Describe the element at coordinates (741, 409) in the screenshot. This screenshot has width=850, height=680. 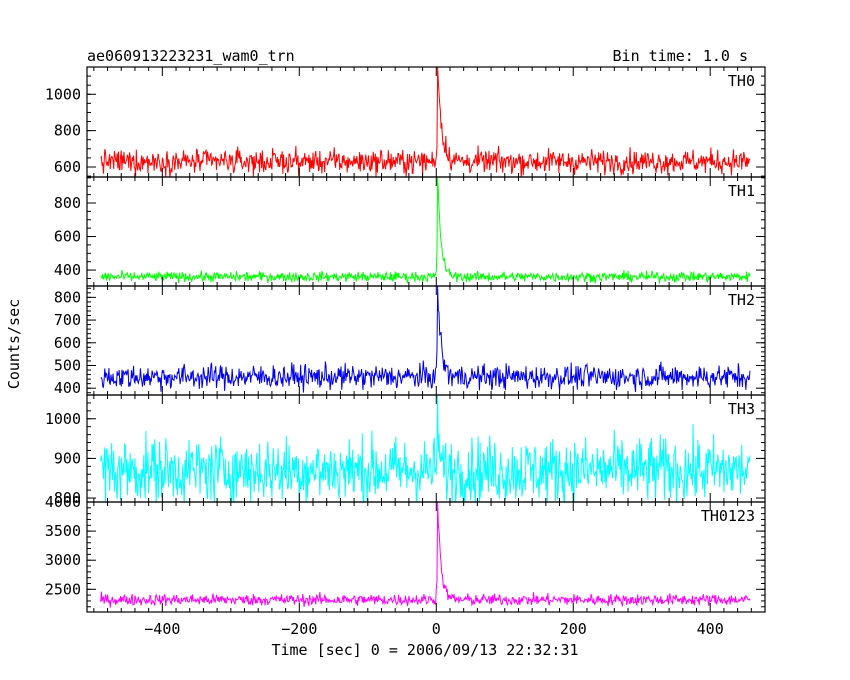
I see `panel-label-th3: TH3` at that location.